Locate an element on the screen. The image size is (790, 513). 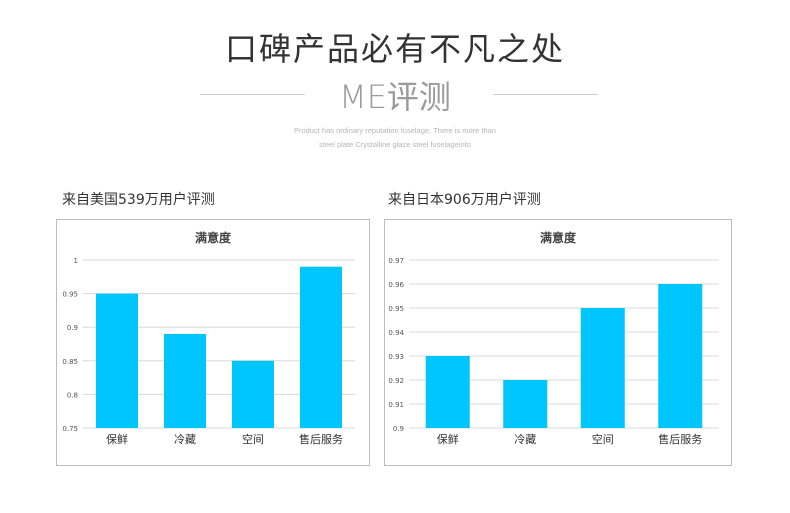
y-tick-label: 0.97 is located at coordinates (396, 261).